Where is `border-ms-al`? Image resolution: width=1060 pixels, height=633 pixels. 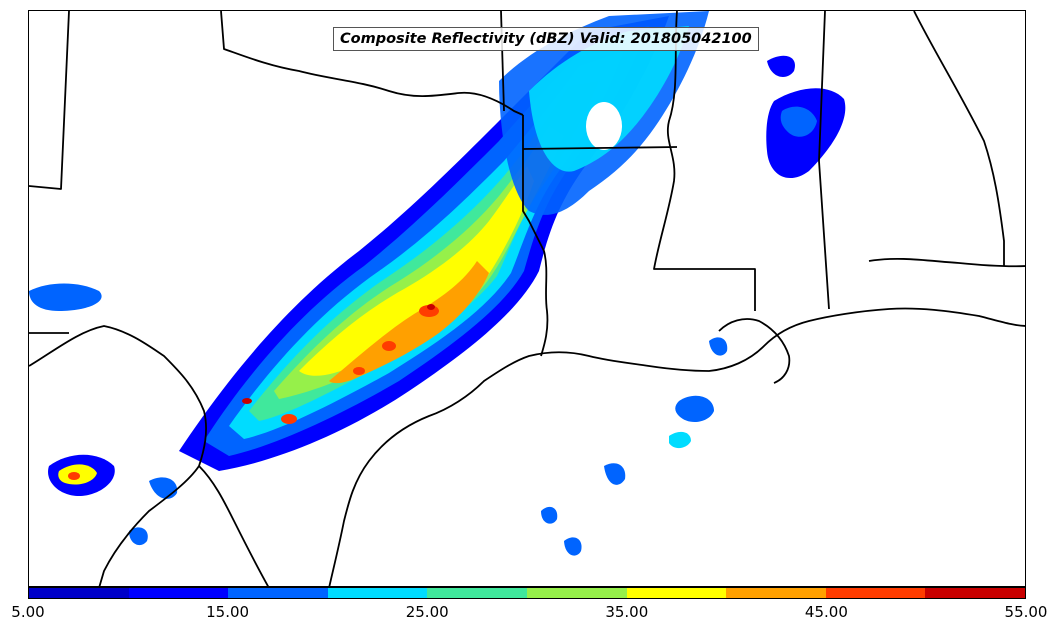
border-ms-al is located at coordinates (824, 160).